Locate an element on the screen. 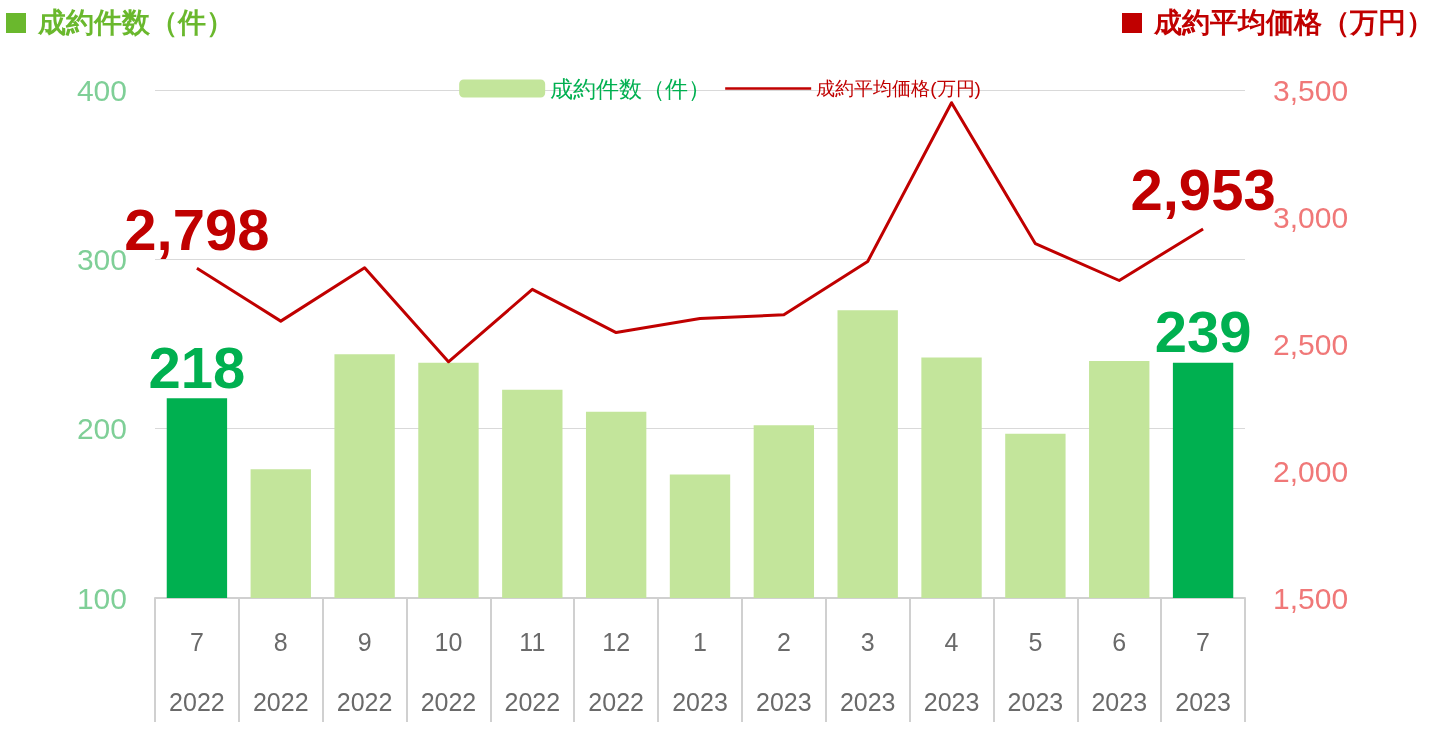 This screenshot has height=738, width=1440. y-axis-title: 成約件数（件） is located at coordinates (136, 23).